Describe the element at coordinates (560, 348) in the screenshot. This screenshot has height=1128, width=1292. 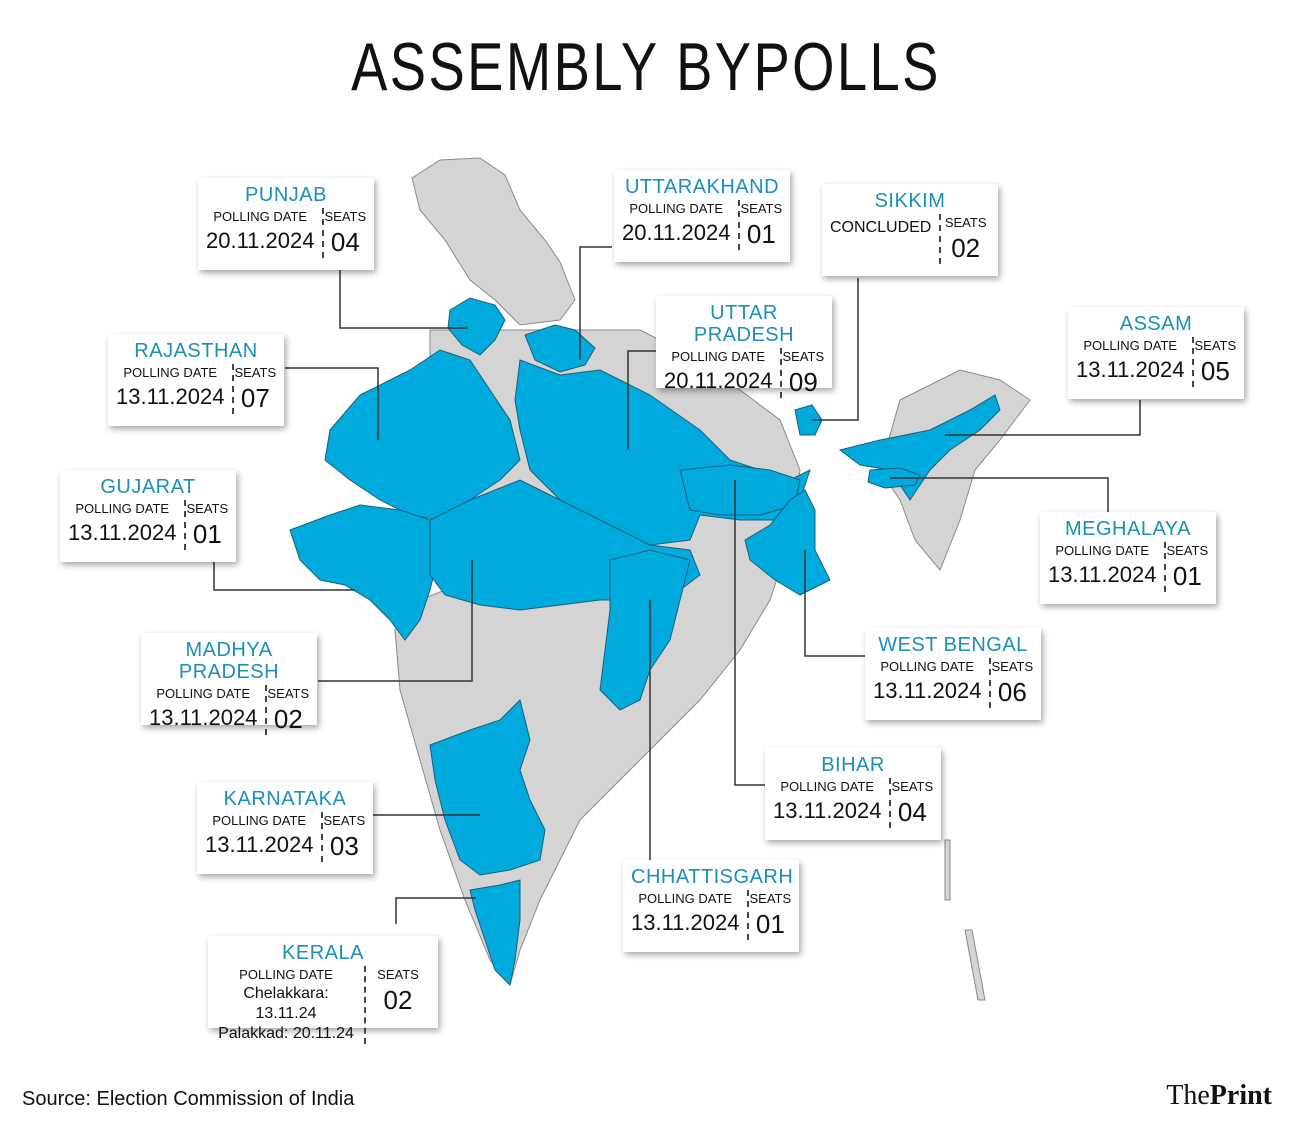
I see `state-uttarakhand` at that location.